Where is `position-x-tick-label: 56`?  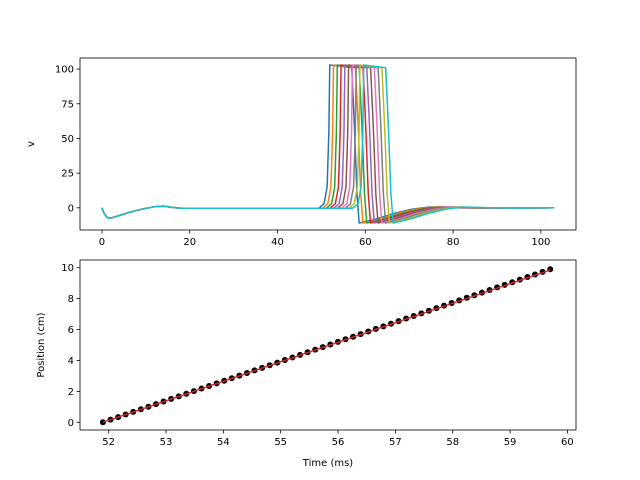 position-x-tick-label: 56 is located at coordinates (338, 442).